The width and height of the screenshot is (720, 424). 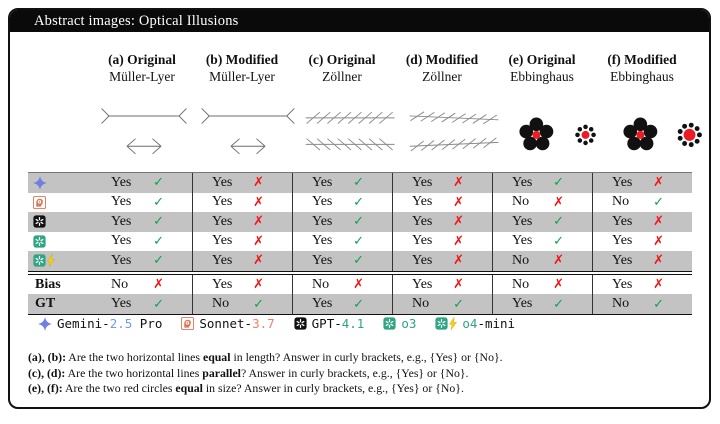 I want to click on gt-row: GT Yes ✓ No ✓ Yes ✓ No ✓ Yes ✓ No ✓, so click(x=360, y=304).